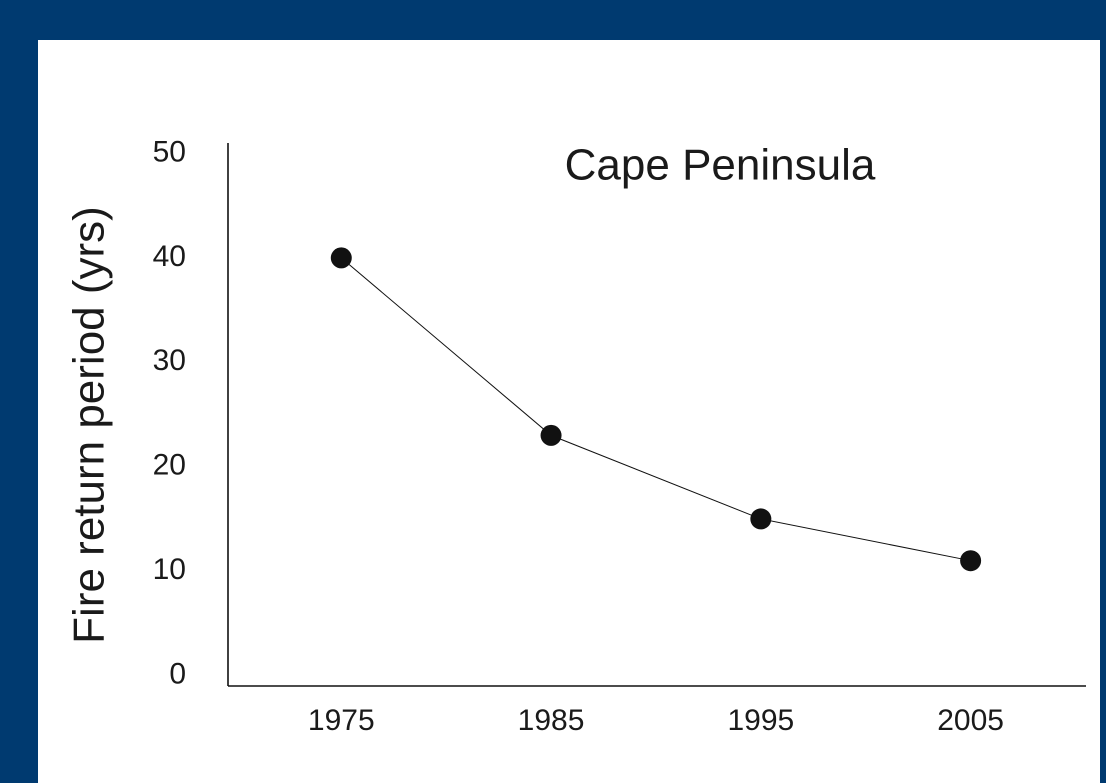 The width and height of the screenshot is (1106, 783). I want to click on y-tick-label: 20, so click(169, 465).